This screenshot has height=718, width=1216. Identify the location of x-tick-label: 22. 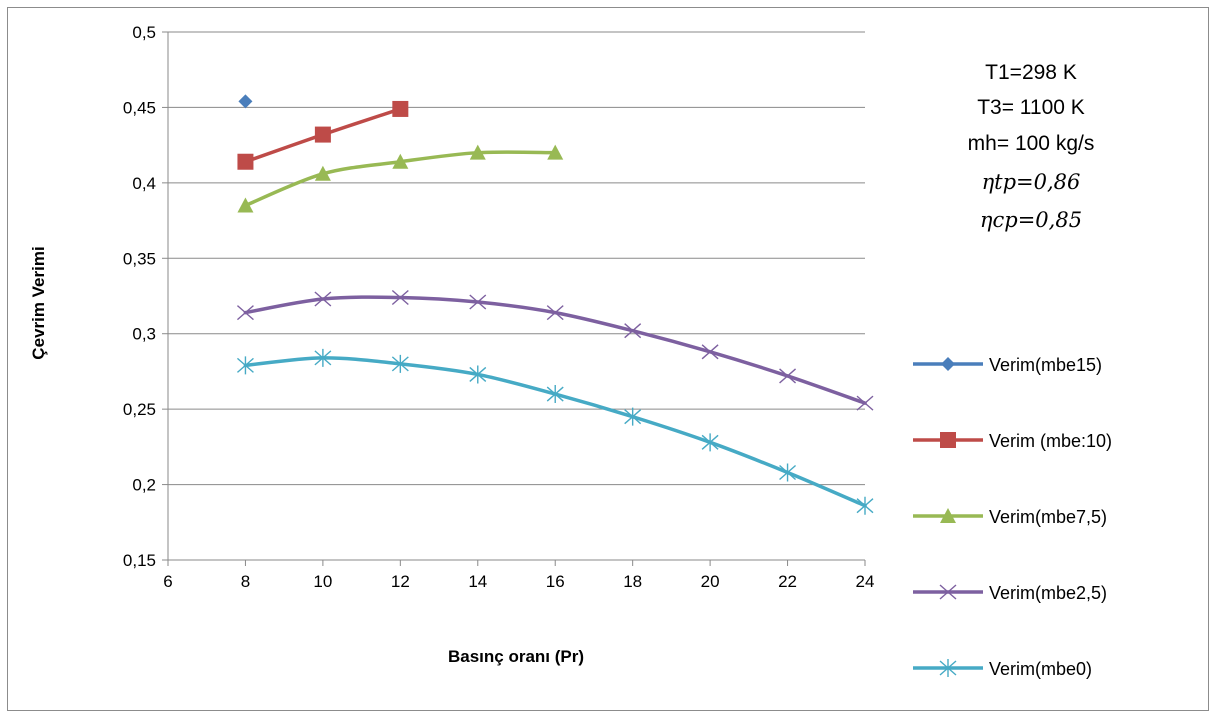
(787, 581).